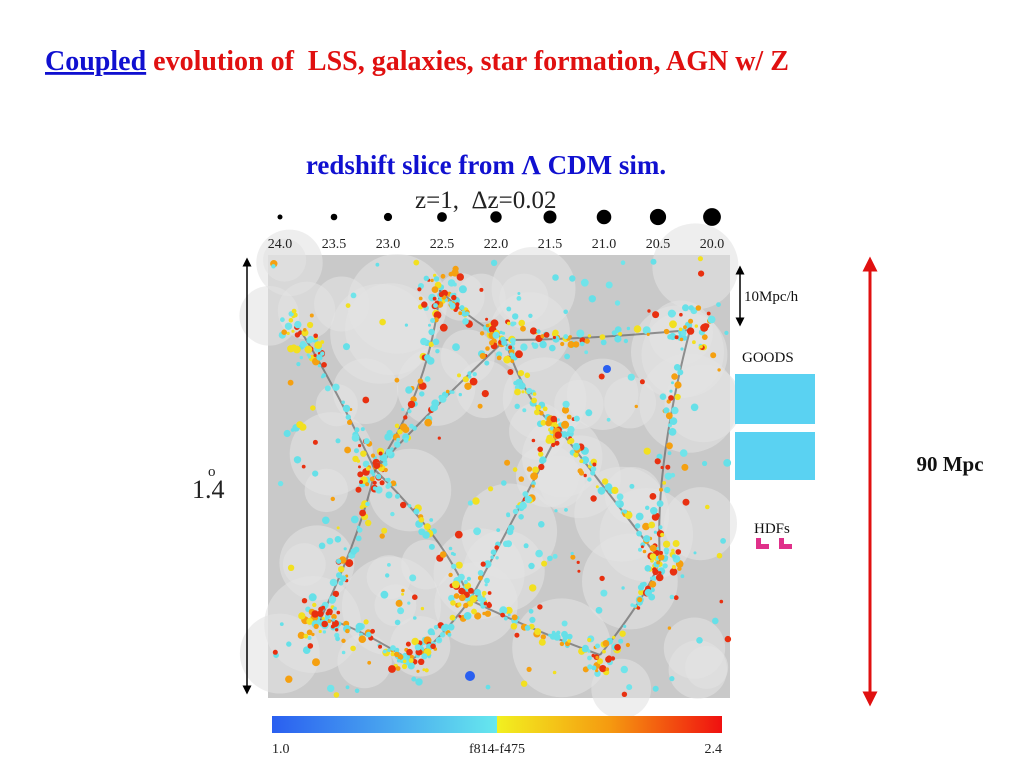 The height and width of the screenshot is (768, 1024). Describe the element at coordinates (768, 358) in the screenshot. I see `goods-label: GOODS` at that location.